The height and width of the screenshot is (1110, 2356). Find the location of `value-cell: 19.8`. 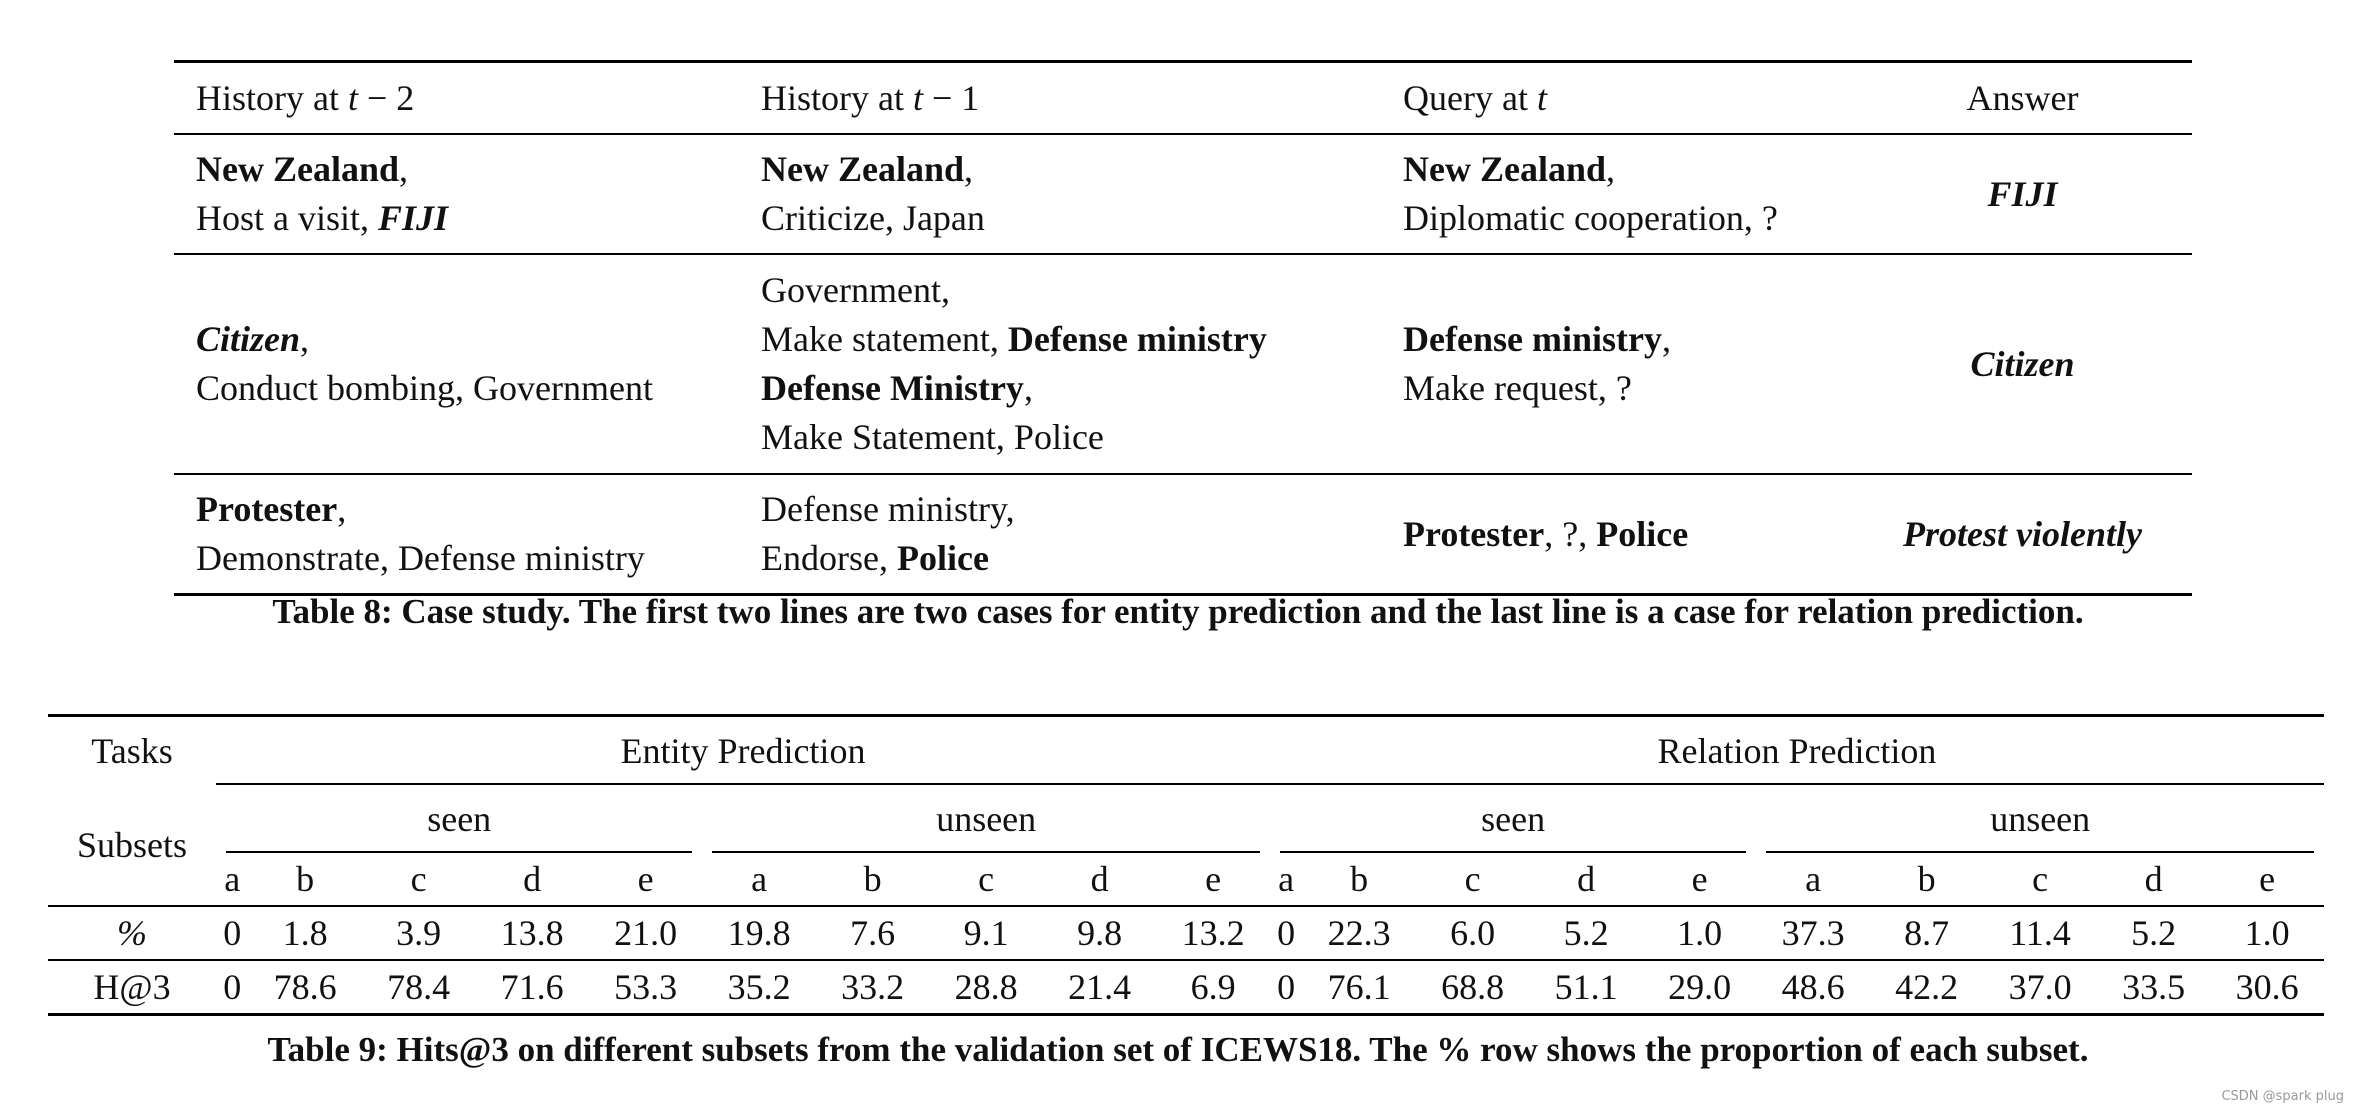

value-cell: 19.8 is located at coordinates (759, 933).